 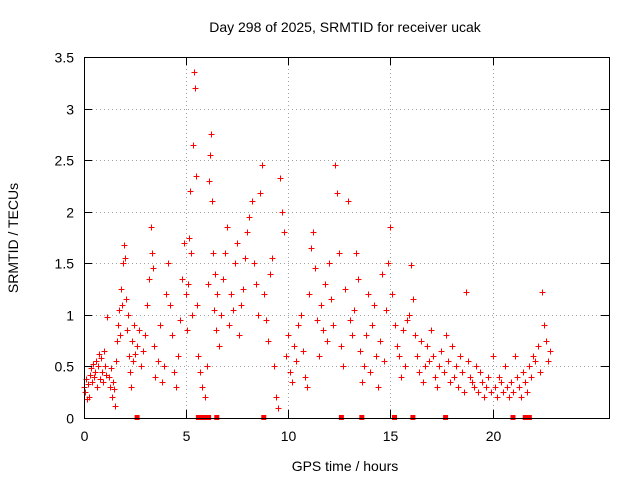 I want to click on y-tick-label: 2, so click(x=70, y=213).